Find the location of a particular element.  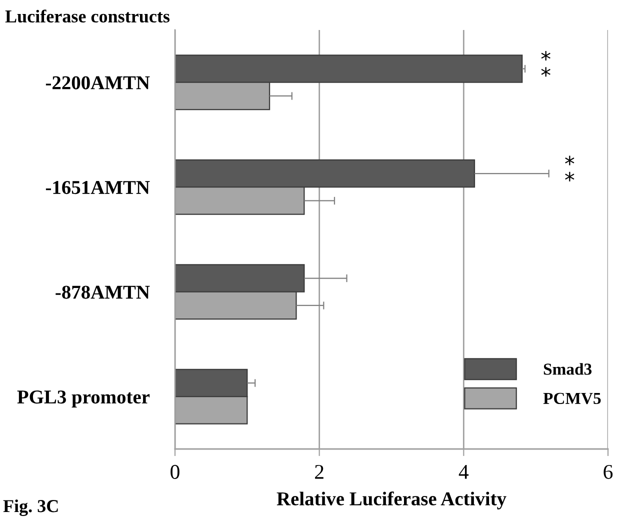

caption: Fig. 3C is located at coordinates (30, 507).